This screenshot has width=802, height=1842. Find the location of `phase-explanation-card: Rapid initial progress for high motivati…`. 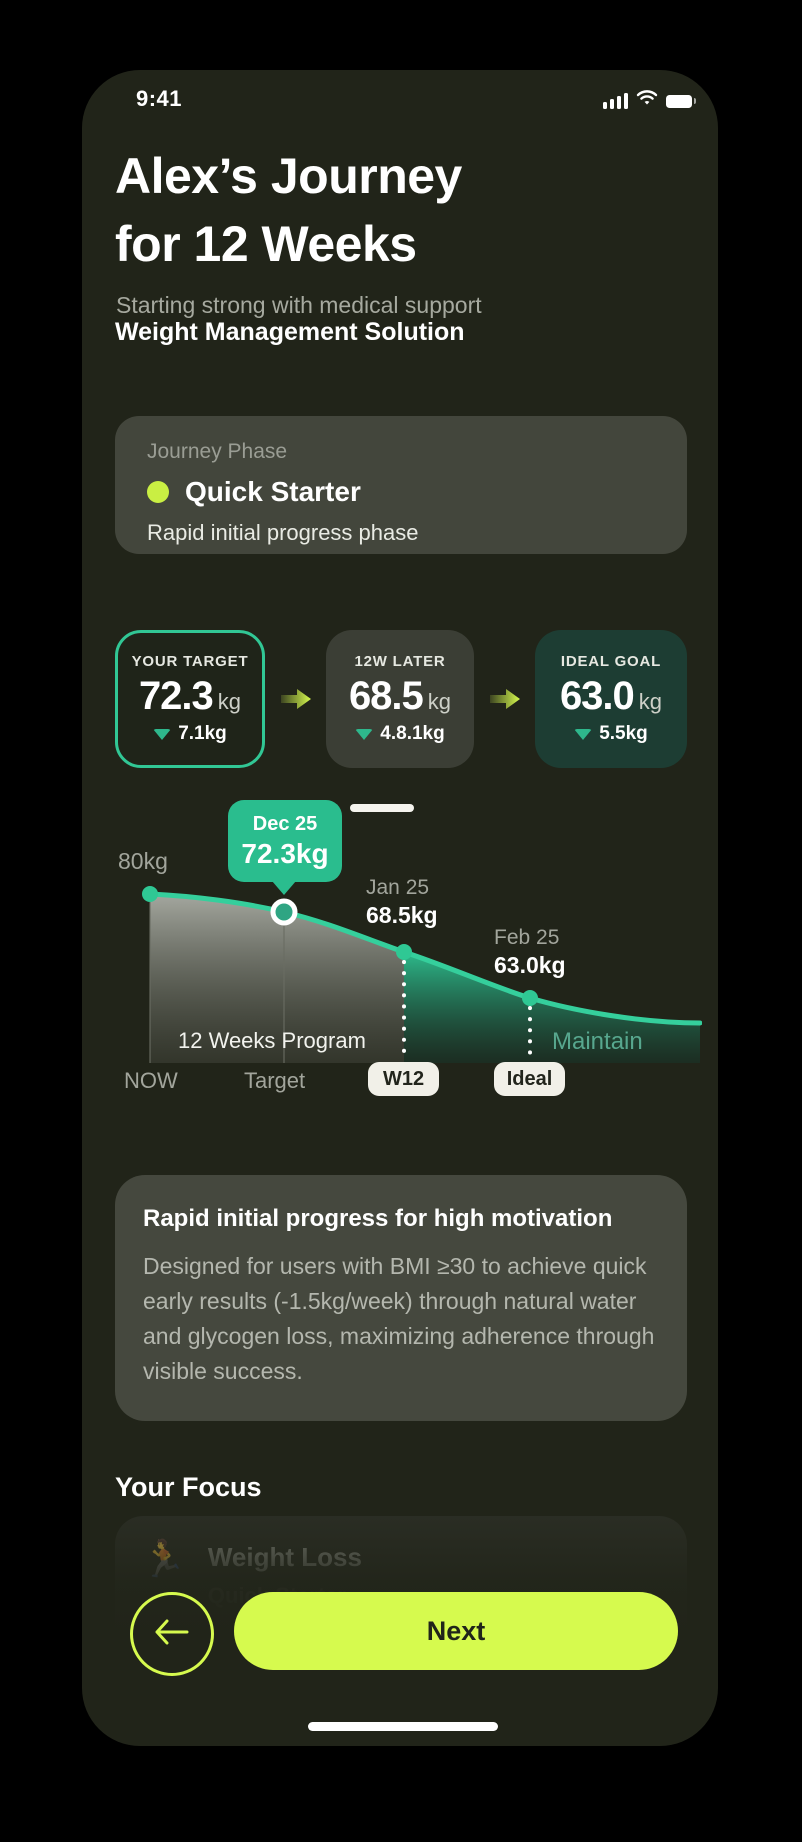

phase-explanation-card: Rapid initial progress for high motivati… is located at coordinates (401, 1298).